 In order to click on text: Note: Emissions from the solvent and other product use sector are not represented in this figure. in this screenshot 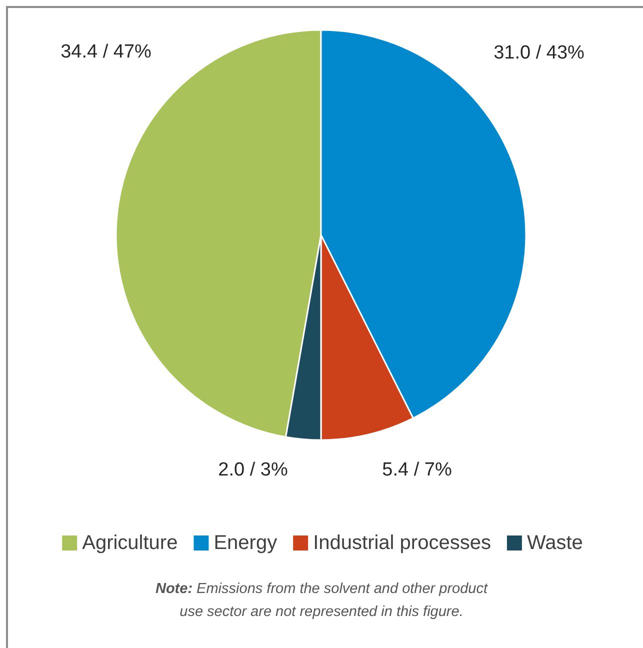, I will do `click(321, 601)`.